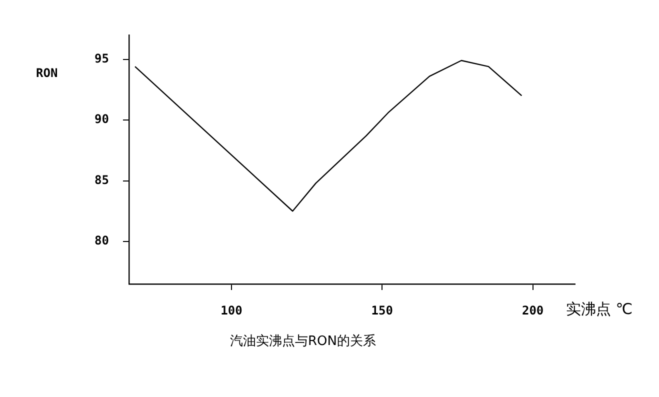 The width and height of the screenshot is (659, 397). What do you see at coordinates (533, 310) in the screenshot?
I see `x-tick-label: 200` at bounding box center [533, 310].